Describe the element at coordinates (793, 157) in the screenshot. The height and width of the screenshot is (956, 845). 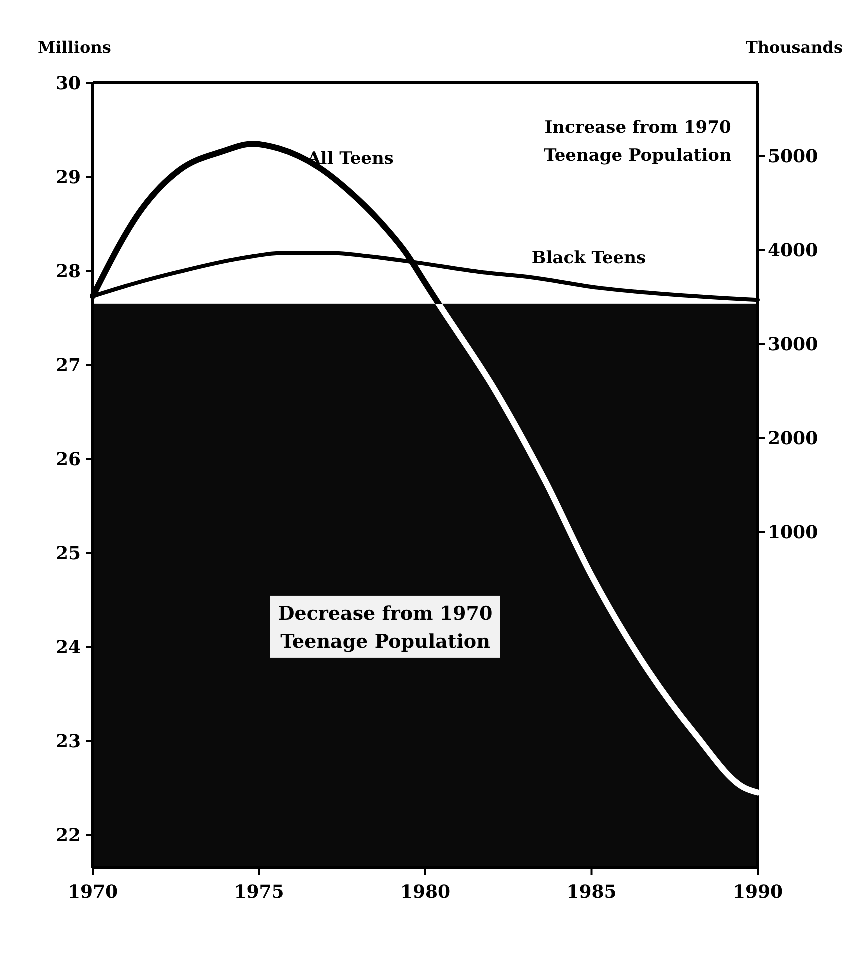
I see `y2-tick-label: 5000` at that location.